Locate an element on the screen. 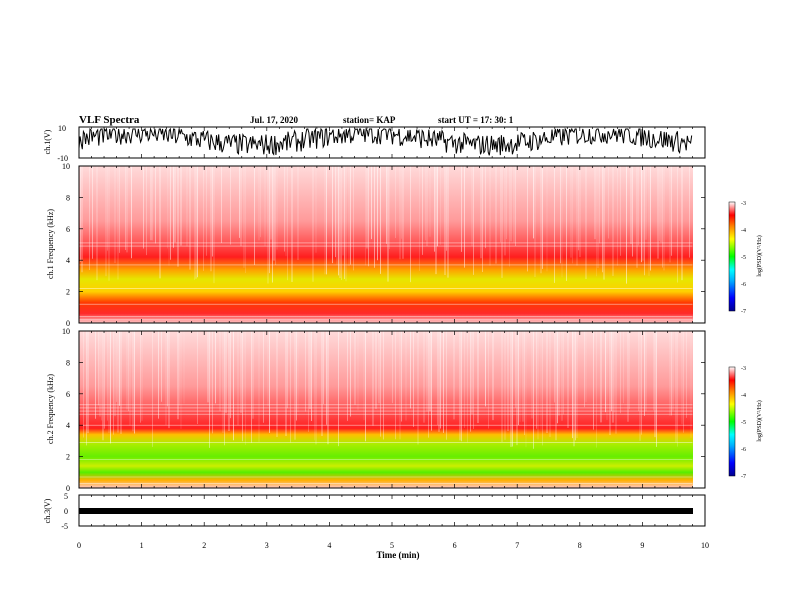 This screenshot has width=792, height=612. x-tick-label: 2 is located at coordinates (204, 545).